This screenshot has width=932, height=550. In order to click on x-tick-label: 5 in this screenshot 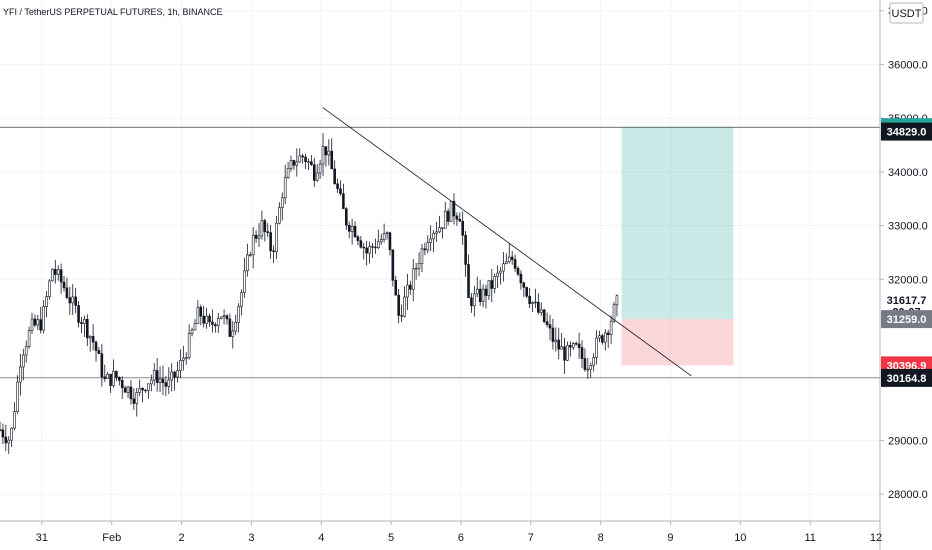, I will do `click(391, 538)`.